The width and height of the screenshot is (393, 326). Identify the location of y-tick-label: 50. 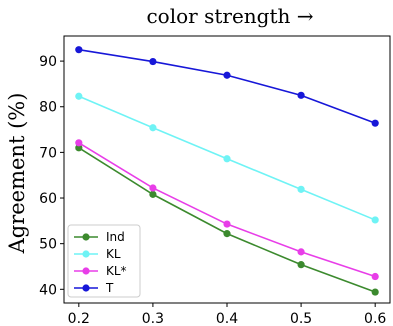
(48, 245).